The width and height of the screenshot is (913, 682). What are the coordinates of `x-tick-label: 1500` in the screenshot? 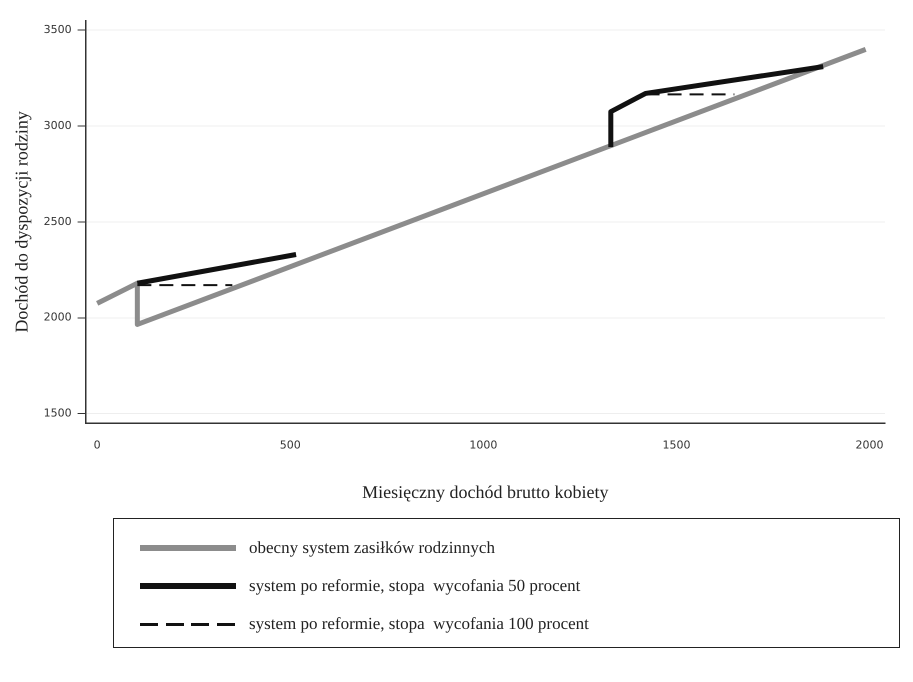 It's located at (676, 445).